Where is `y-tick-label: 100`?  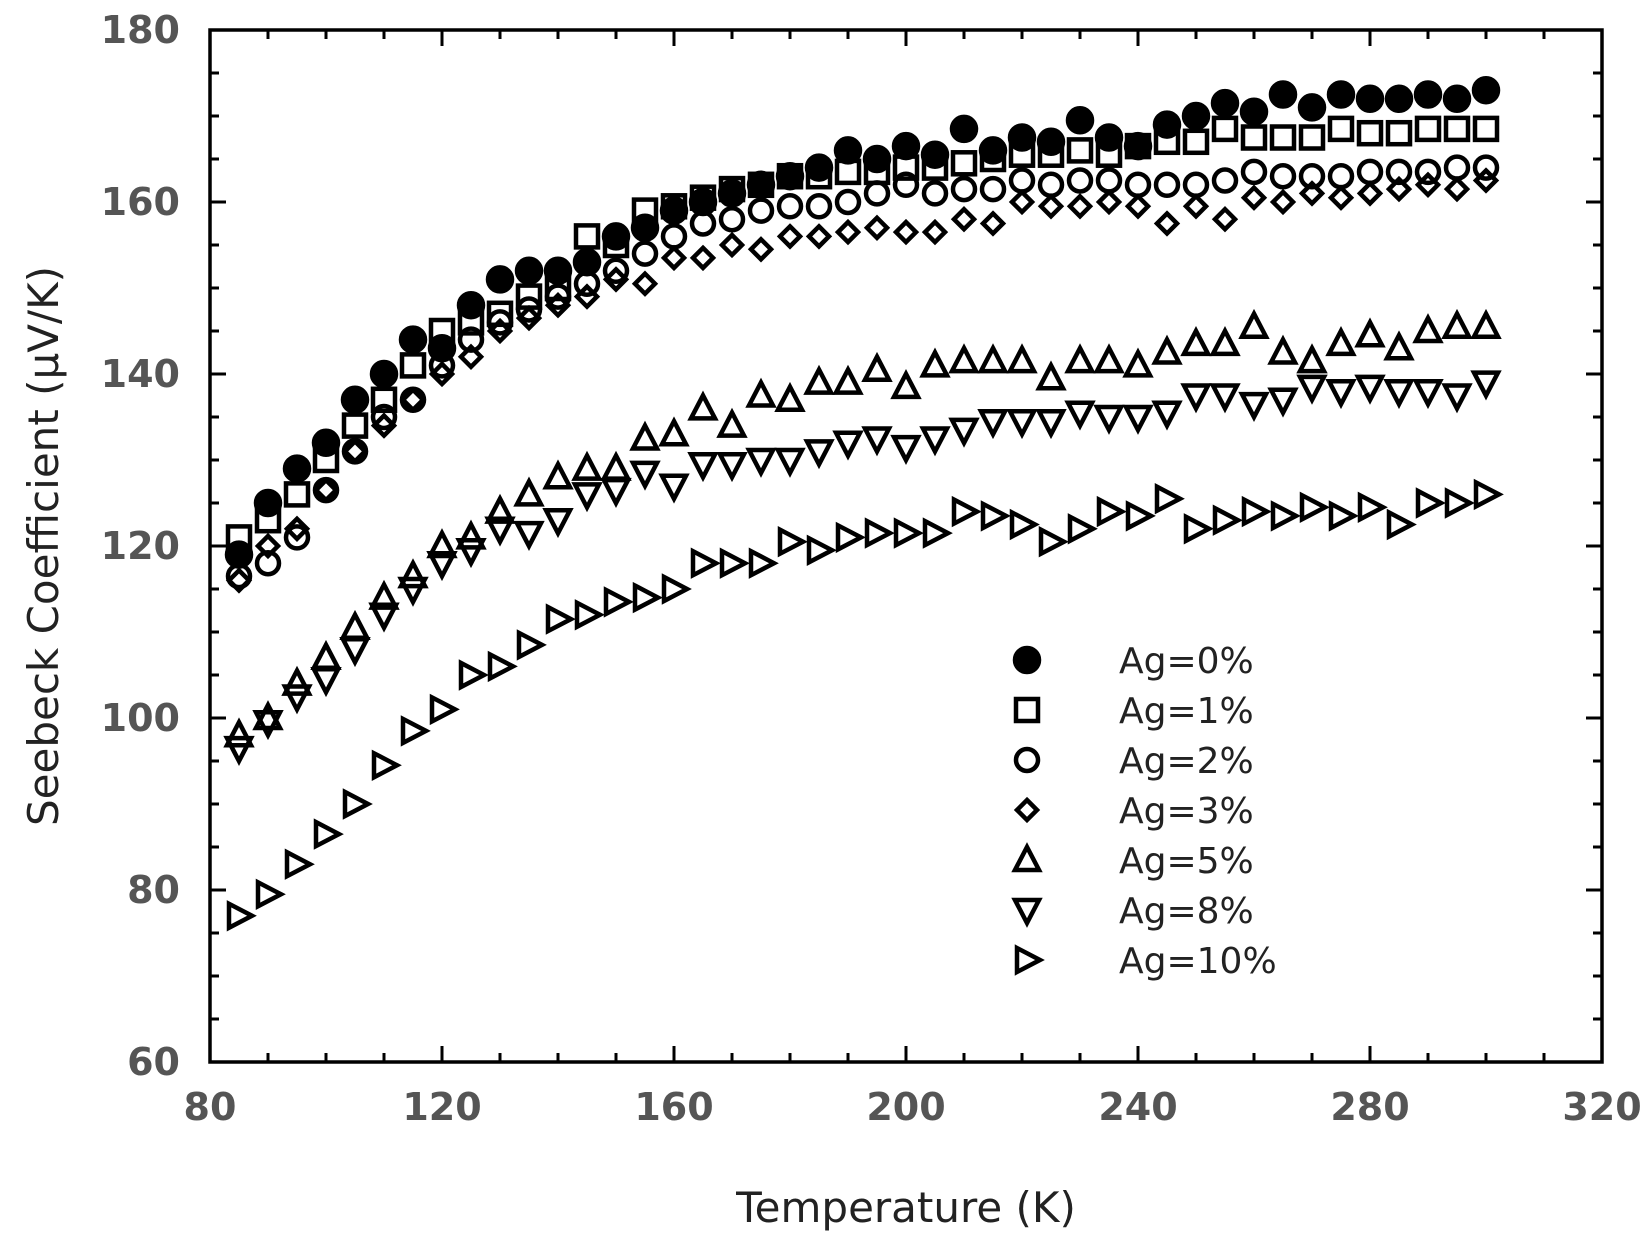 y-tick-label: 100 is located at coordinates (140, 718).